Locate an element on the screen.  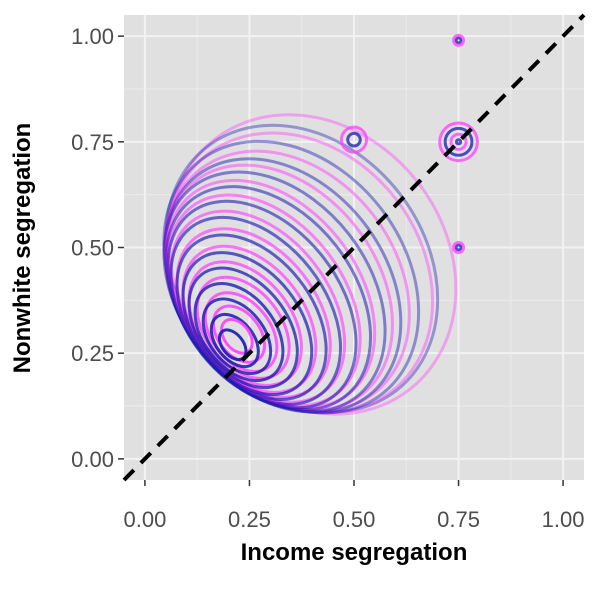
y-tick-label: 0.75 is located at coordinates (92, 142).